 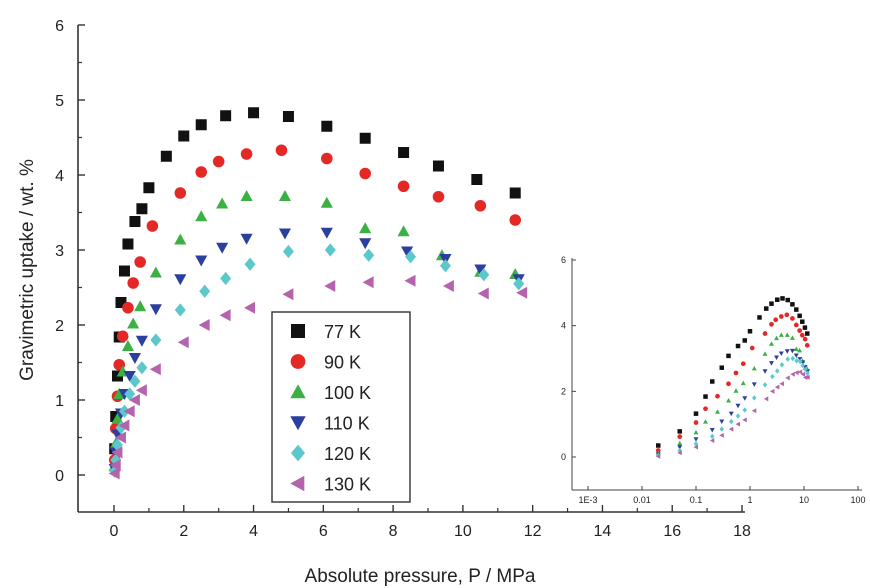 I want to click on x-tick-label: 16, so click(x=672, y=531).